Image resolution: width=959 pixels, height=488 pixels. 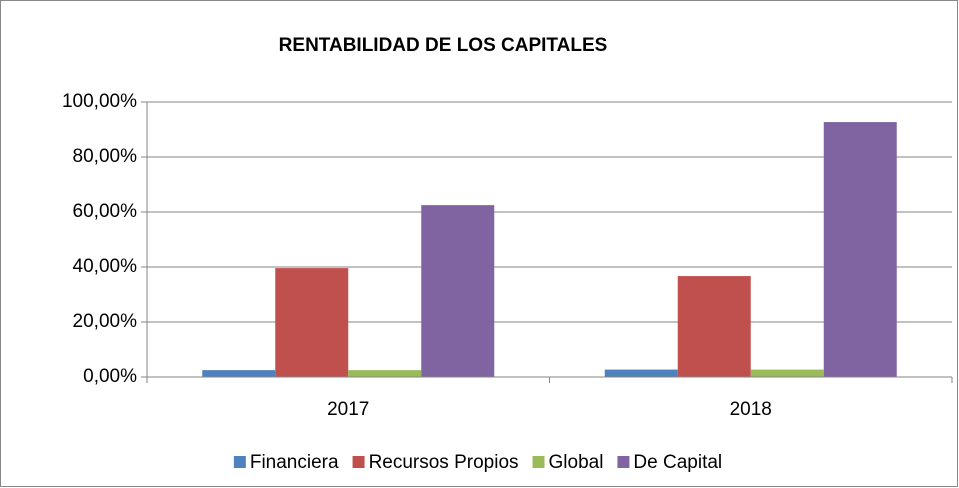 I want to click on y-tick-label: 20,00%, so click(x=105, y=321).